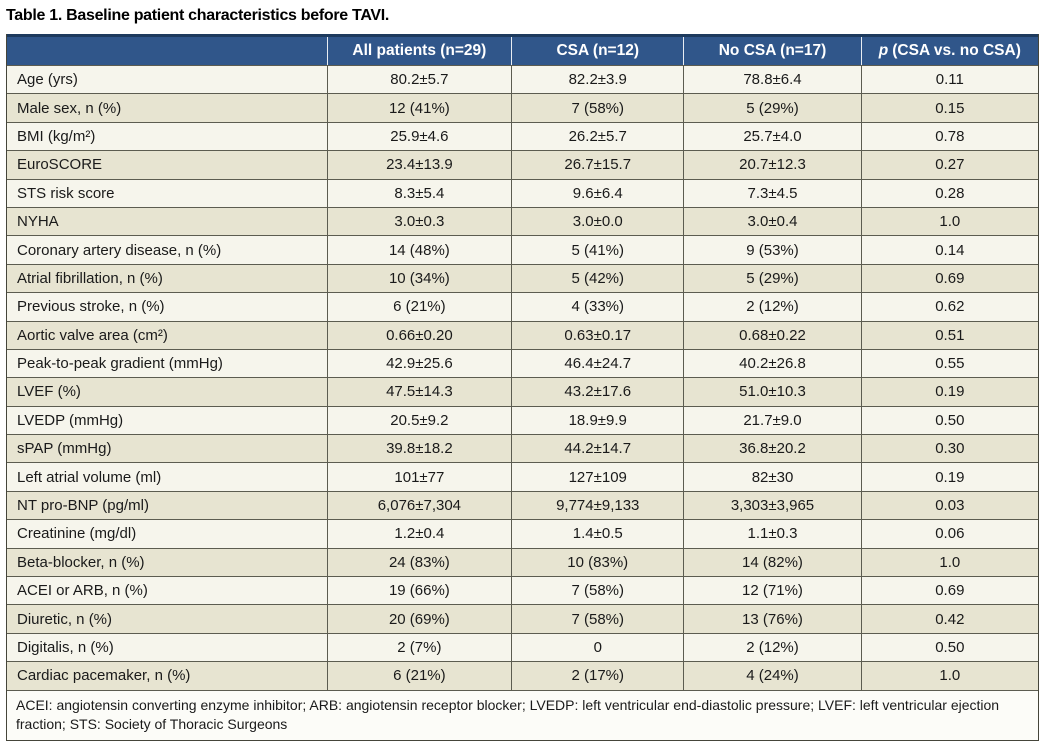 The width and height of the screenshot is (1045, 745). What do you see at coordinates (81, 562) in the screenshot?
I see `row-label: Beta-blocker, n (%)` at bounding box center [81, 562].